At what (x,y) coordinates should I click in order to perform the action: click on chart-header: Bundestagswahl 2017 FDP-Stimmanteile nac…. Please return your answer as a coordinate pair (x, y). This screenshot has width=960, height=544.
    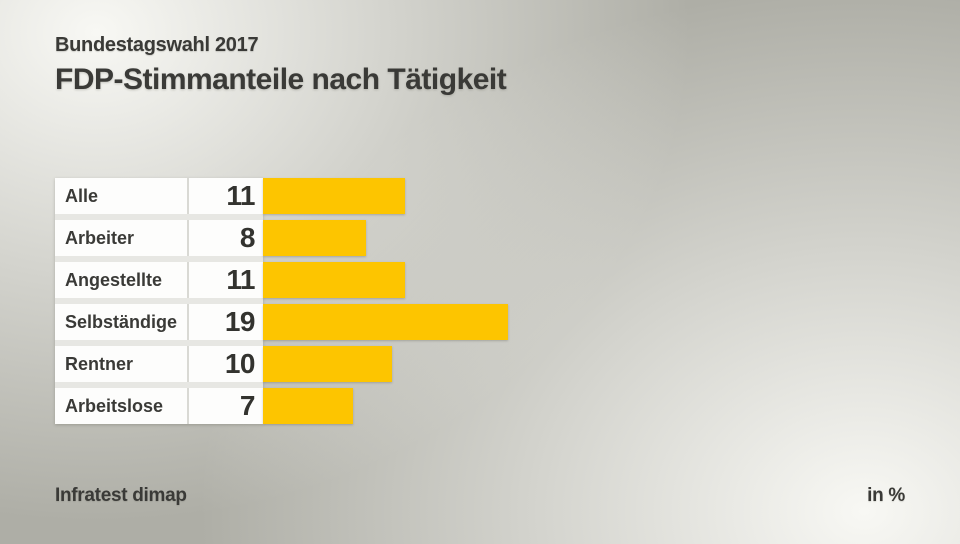
    Looking at the image, I should click on (281, 65).